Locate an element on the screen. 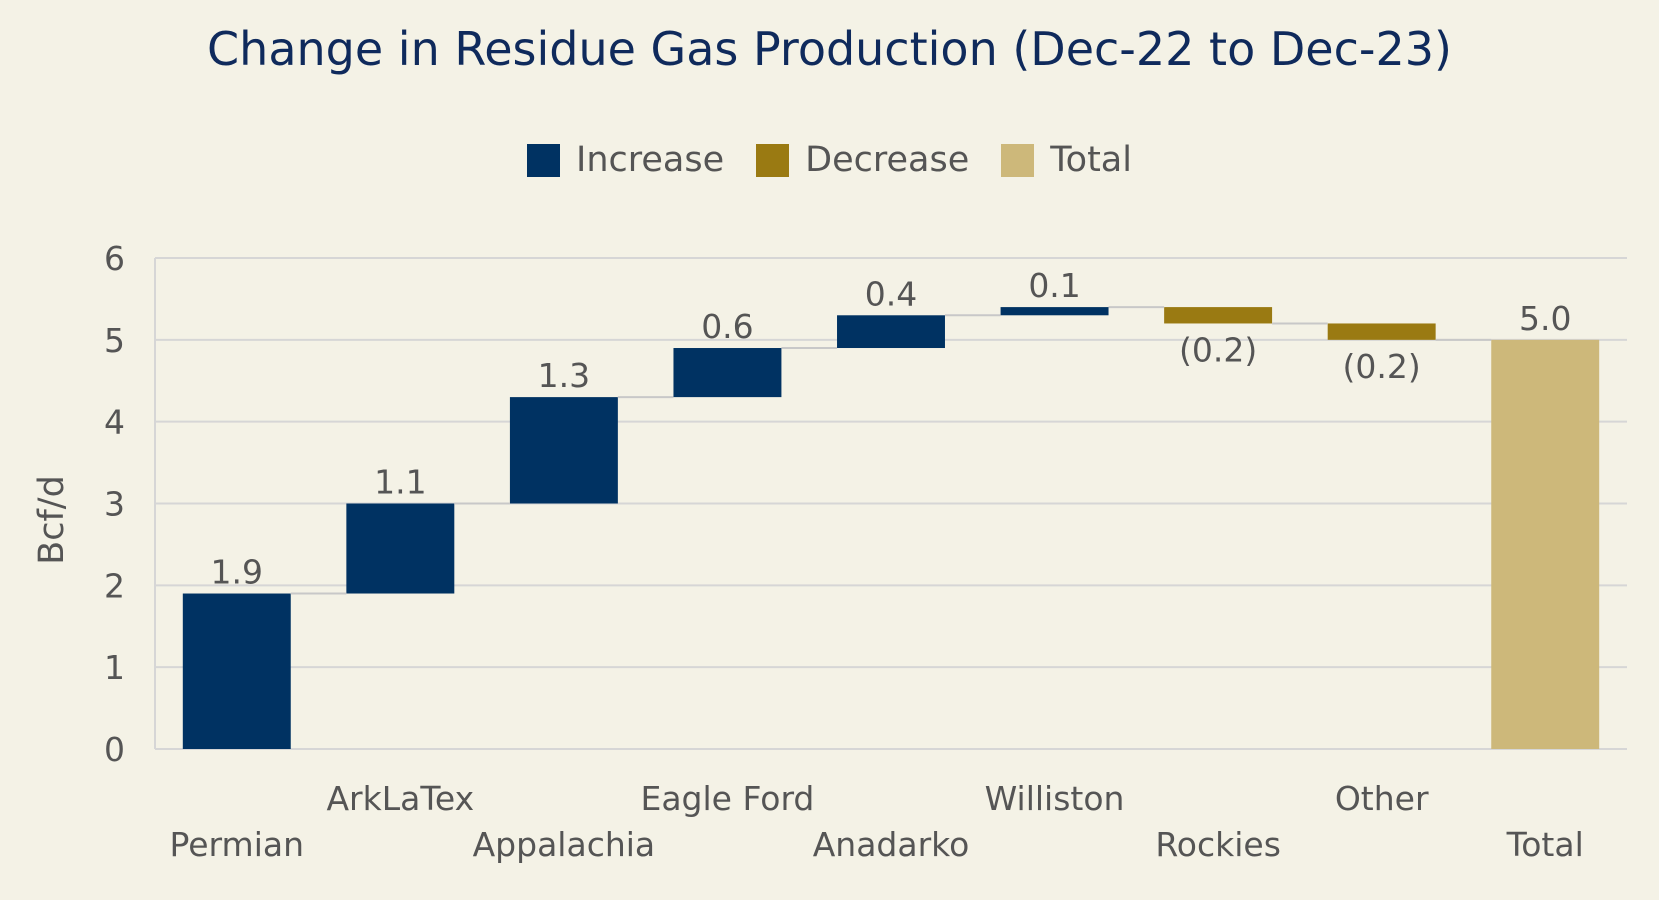 Image resolution: width=1659 pixels, height=900 pixels. bar-arklatex is located at coordinates (400, 548).